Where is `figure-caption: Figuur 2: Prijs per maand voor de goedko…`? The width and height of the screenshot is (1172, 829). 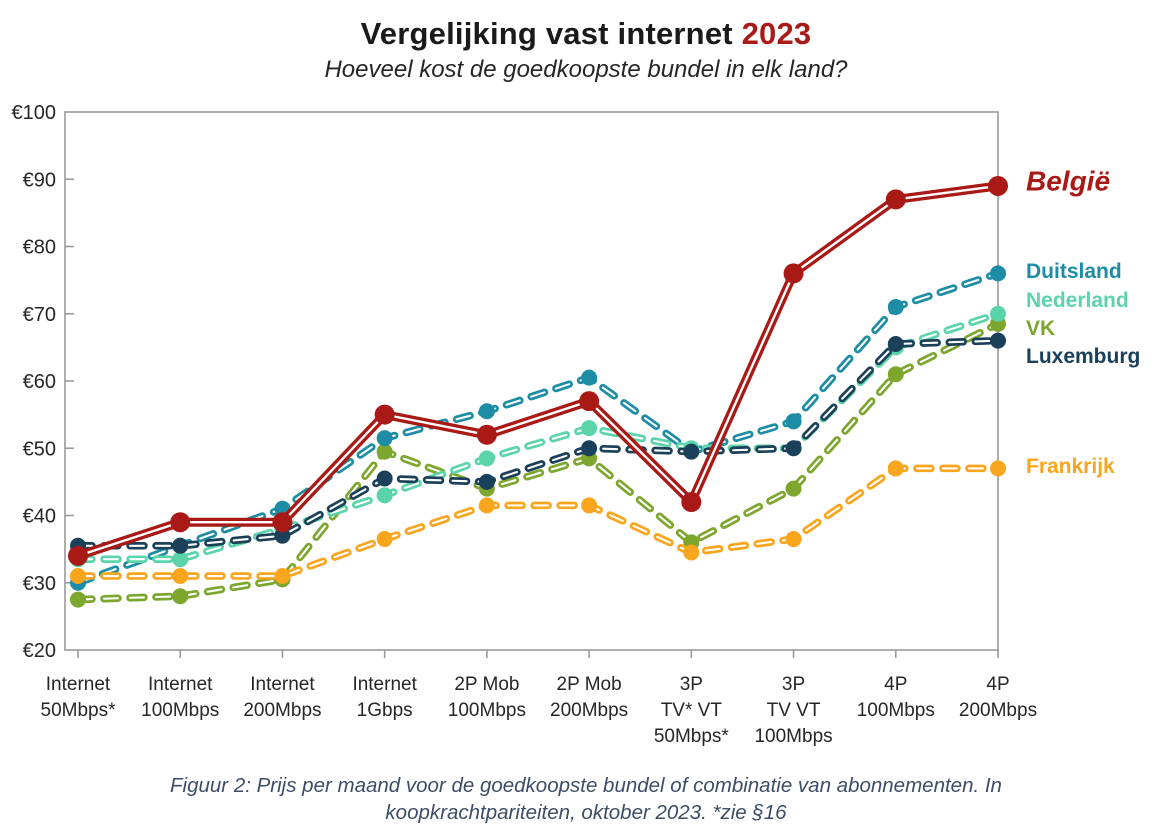 figure-caption: Figuur 2: Prijs per maand voor de goedko… is located at coordinates (586, 799).